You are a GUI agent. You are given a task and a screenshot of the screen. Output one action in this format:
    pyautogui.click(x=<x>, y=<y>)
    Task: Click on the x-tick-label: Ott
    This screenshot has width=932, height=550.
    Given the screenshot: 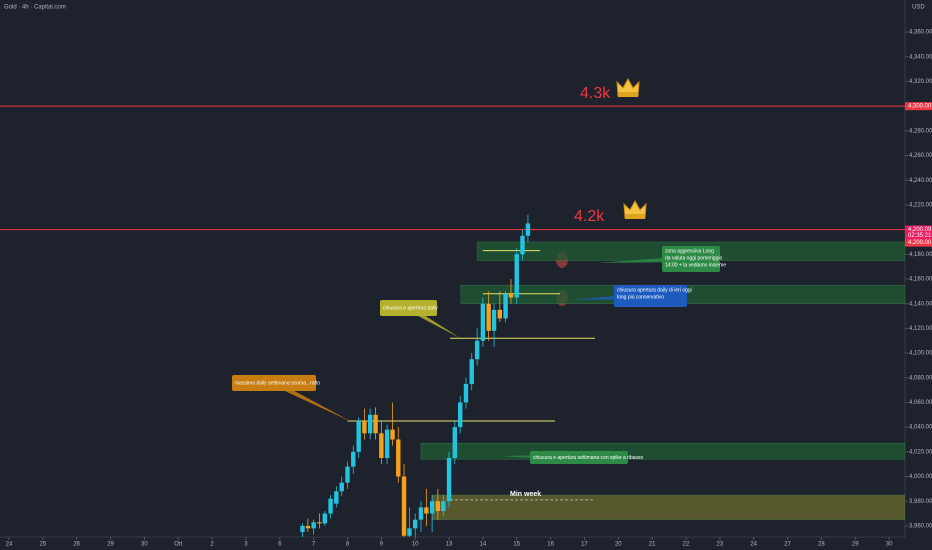 What is the action you would take?
    pyautogui.click(x=178, y=545)
    